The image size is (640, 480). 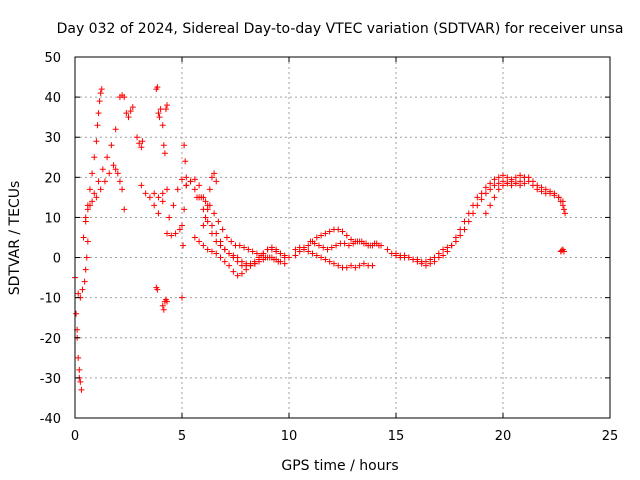 What do you see at coordinates (57, 259) in the screenshot?
I see `y-tick-label: 0` at bounding box center [57, 259].